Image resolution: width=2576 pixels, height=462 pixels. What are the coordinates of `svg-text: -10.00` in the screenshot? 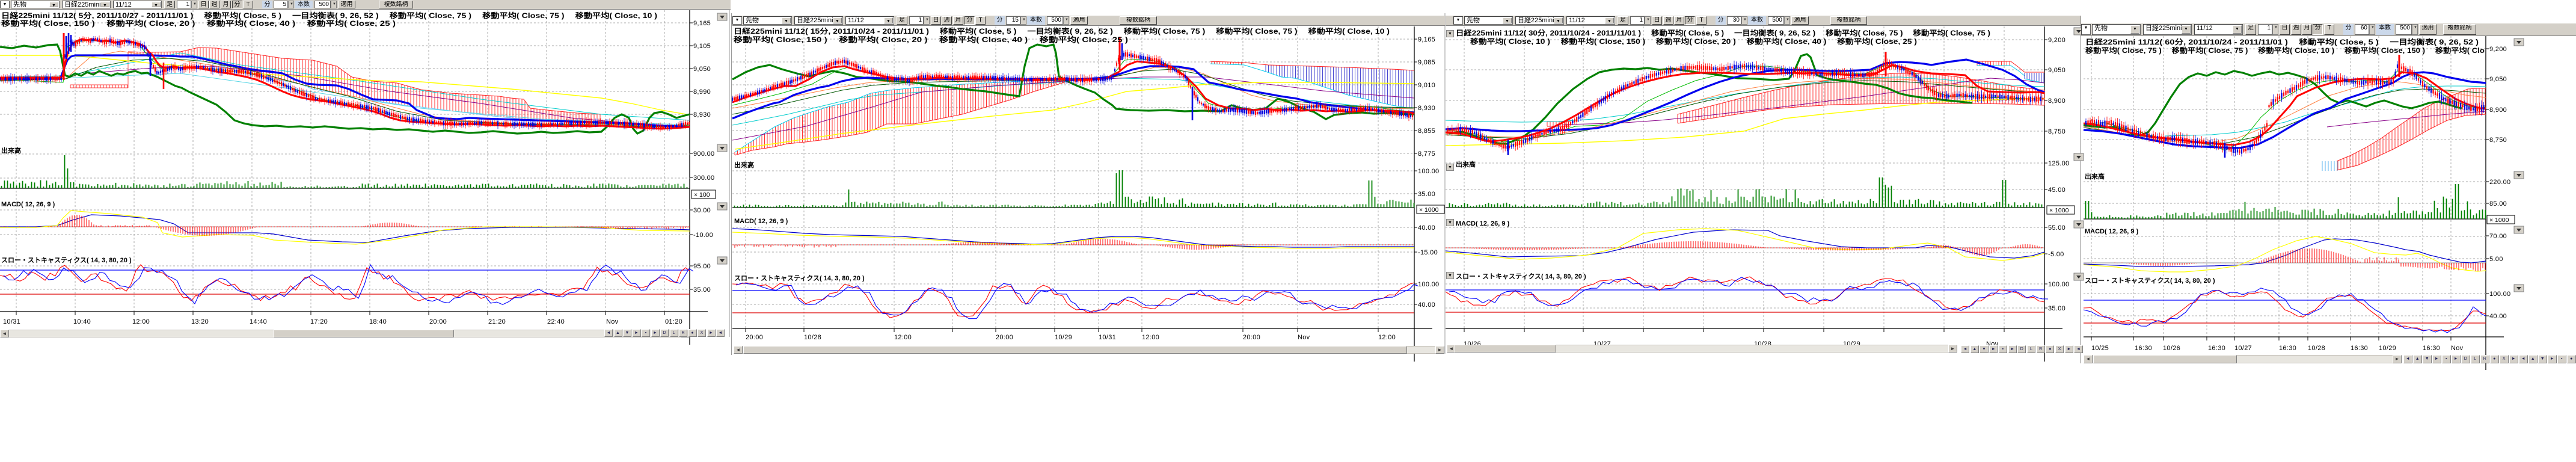 It's located at (703, 235).